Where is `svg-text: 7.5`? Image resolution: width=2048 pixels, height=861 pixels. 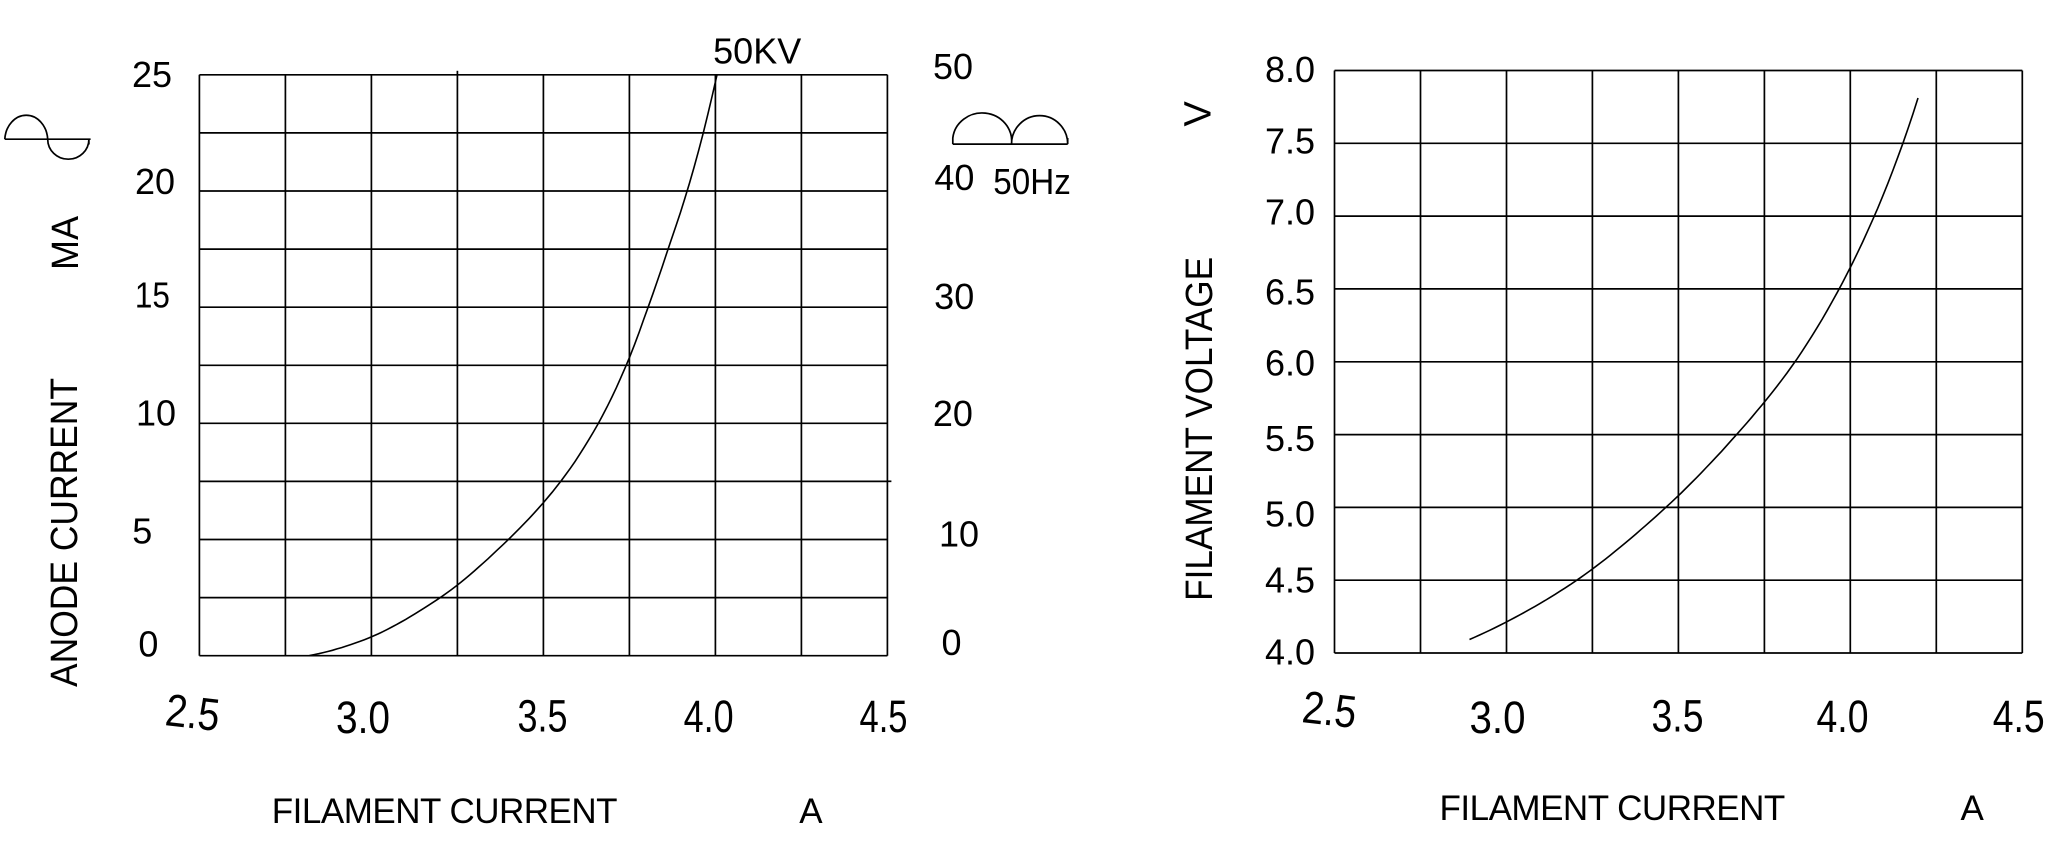
svg-text: 7.5 is located at coordinates (1290, 141).